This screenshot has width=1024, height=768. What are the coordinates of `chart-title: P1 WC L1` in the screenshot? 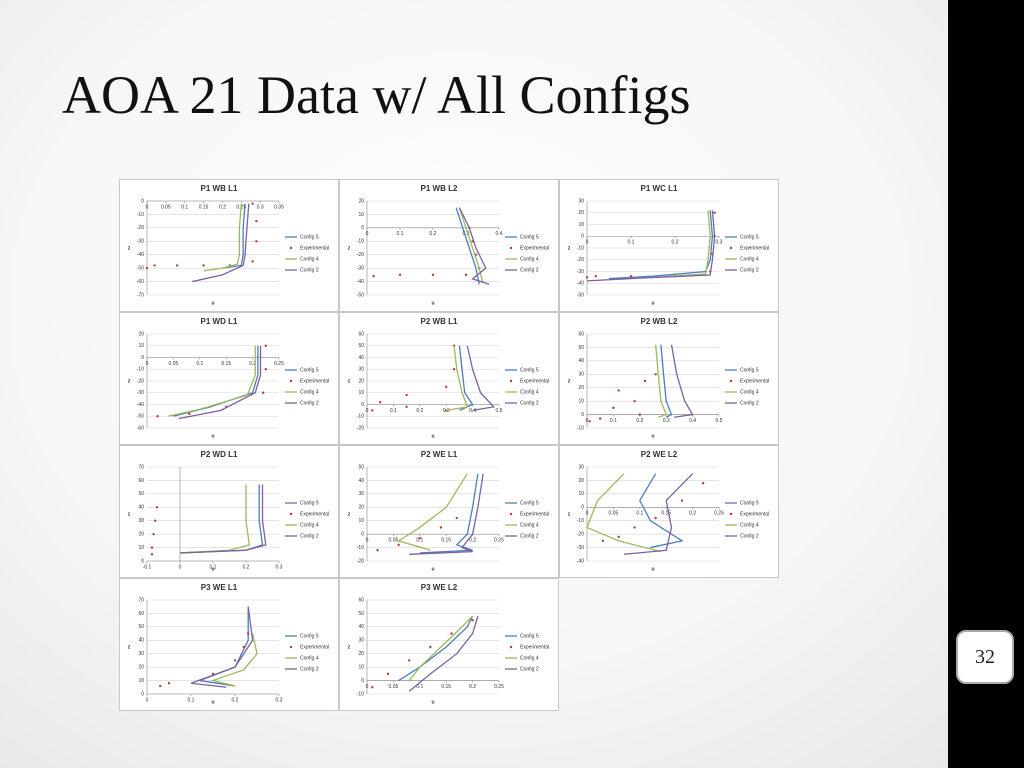 It's located at (659, 188).